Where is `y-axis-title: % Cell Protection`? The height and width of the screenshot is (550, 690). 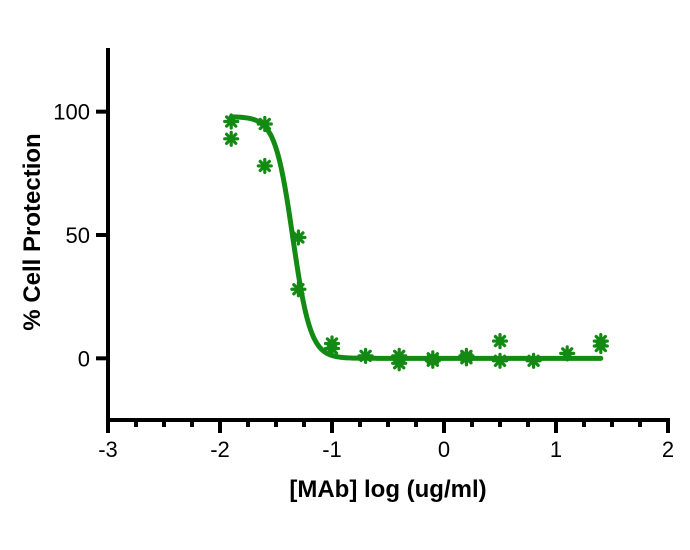 y-axis-title: % Cell Protection is located at coordinates (32, 231).